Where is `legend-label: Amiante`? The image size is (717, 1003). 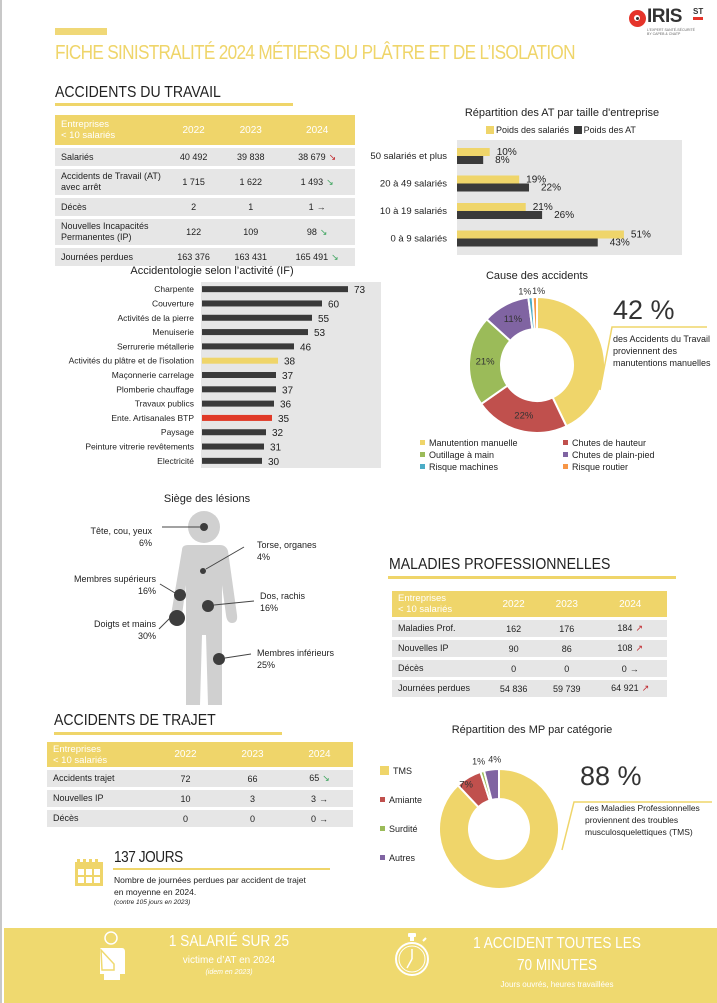 legend-label: Amiante is located at coordinates (406, 800).